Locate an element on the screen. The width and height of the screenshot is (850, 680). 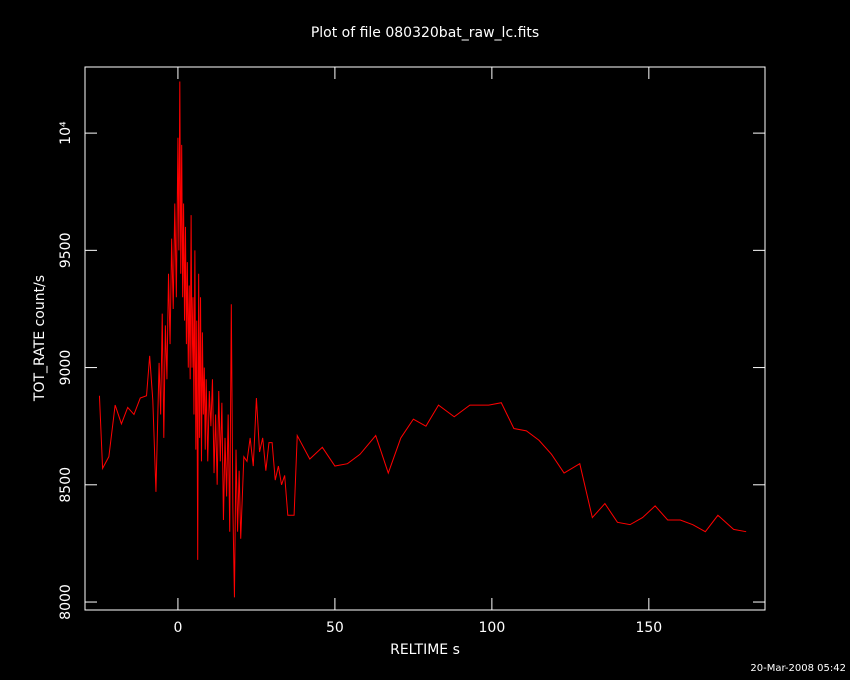
x-axis-label: RELTIME s is located at coordinates (425, 650).